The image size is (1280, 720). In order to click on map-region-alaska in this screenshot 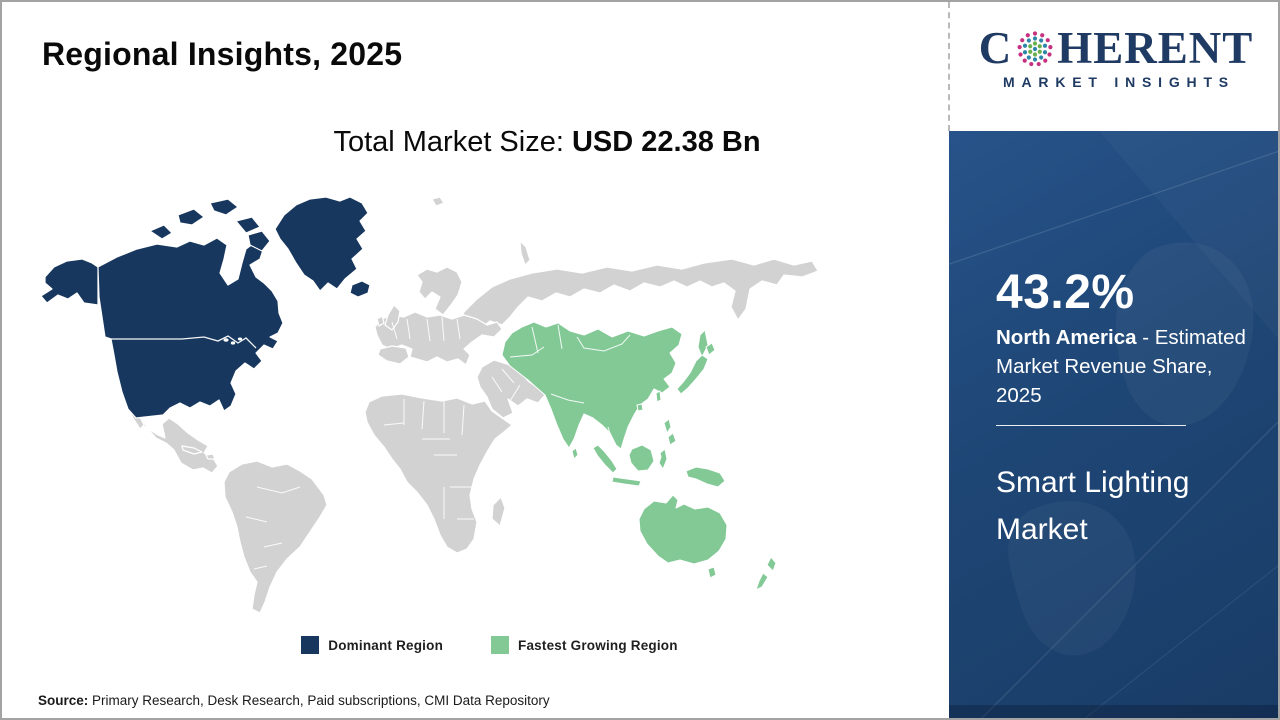, I will do `click(69, 282)`.